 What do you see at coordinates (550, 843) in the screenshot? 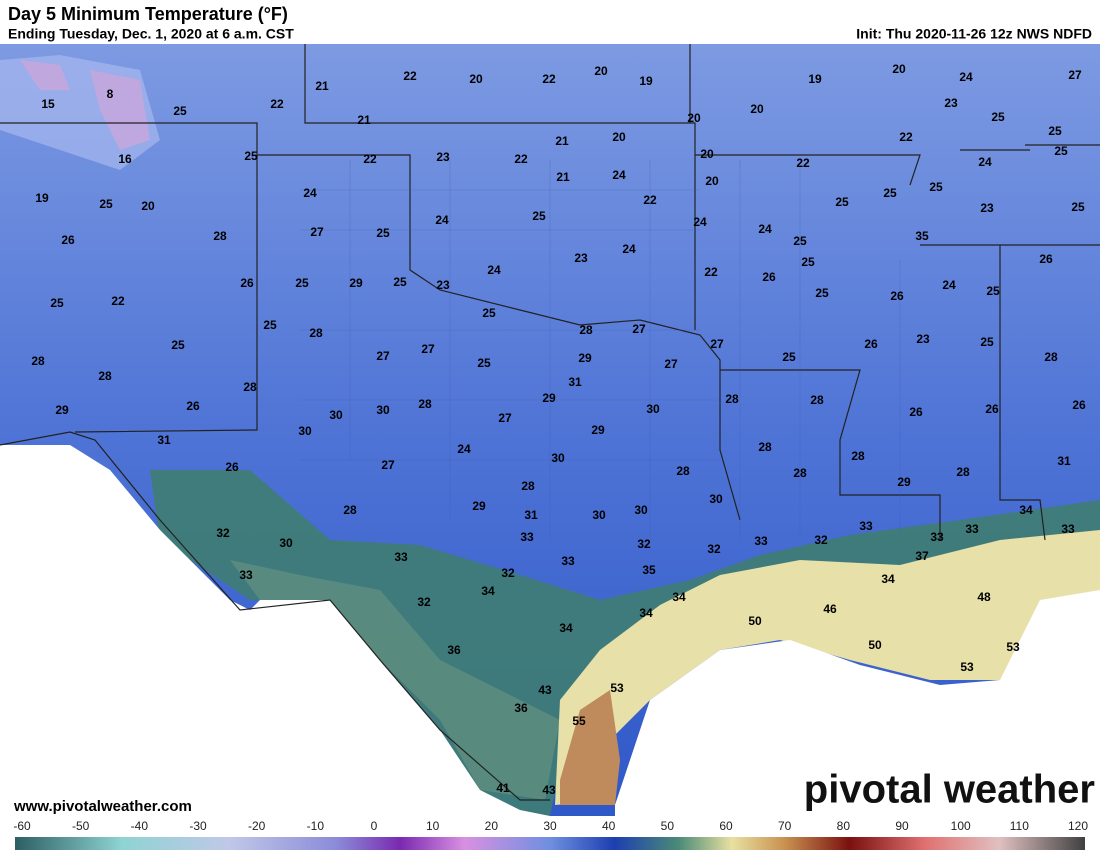
I see `colorbar` at bounding box center [550, 843].